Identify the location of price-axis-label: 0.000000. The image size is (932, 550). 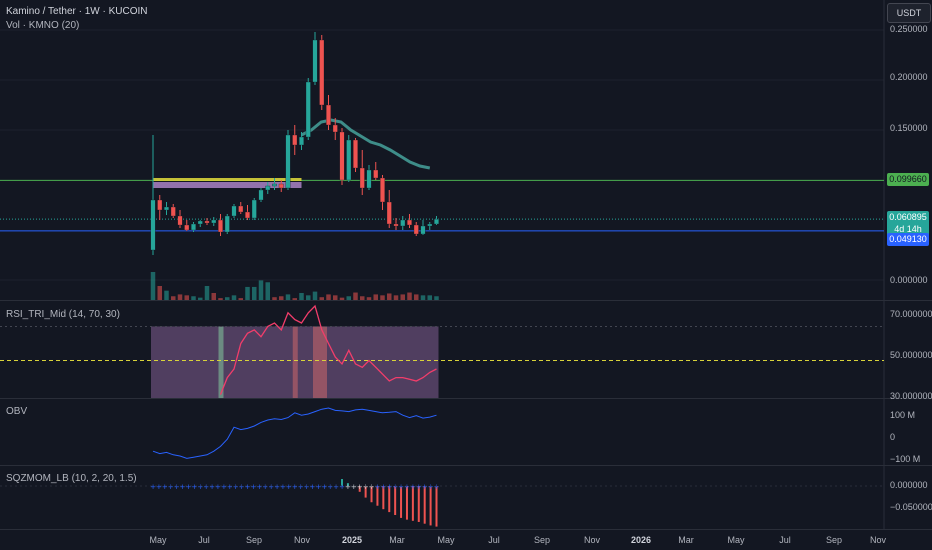
(909, 280).